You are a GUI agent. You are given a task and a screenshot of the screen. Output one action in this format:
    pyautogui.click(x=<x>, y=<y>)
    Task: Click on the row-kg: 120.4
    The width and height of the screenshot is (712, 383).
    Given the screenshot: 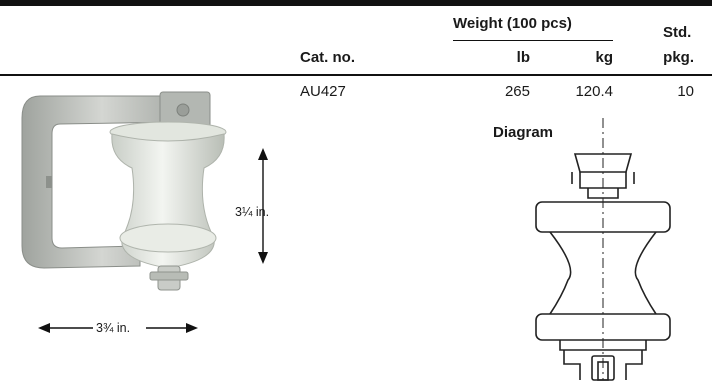 What is the action you would take?
    pyautogui.click(x=594, y=91)
    